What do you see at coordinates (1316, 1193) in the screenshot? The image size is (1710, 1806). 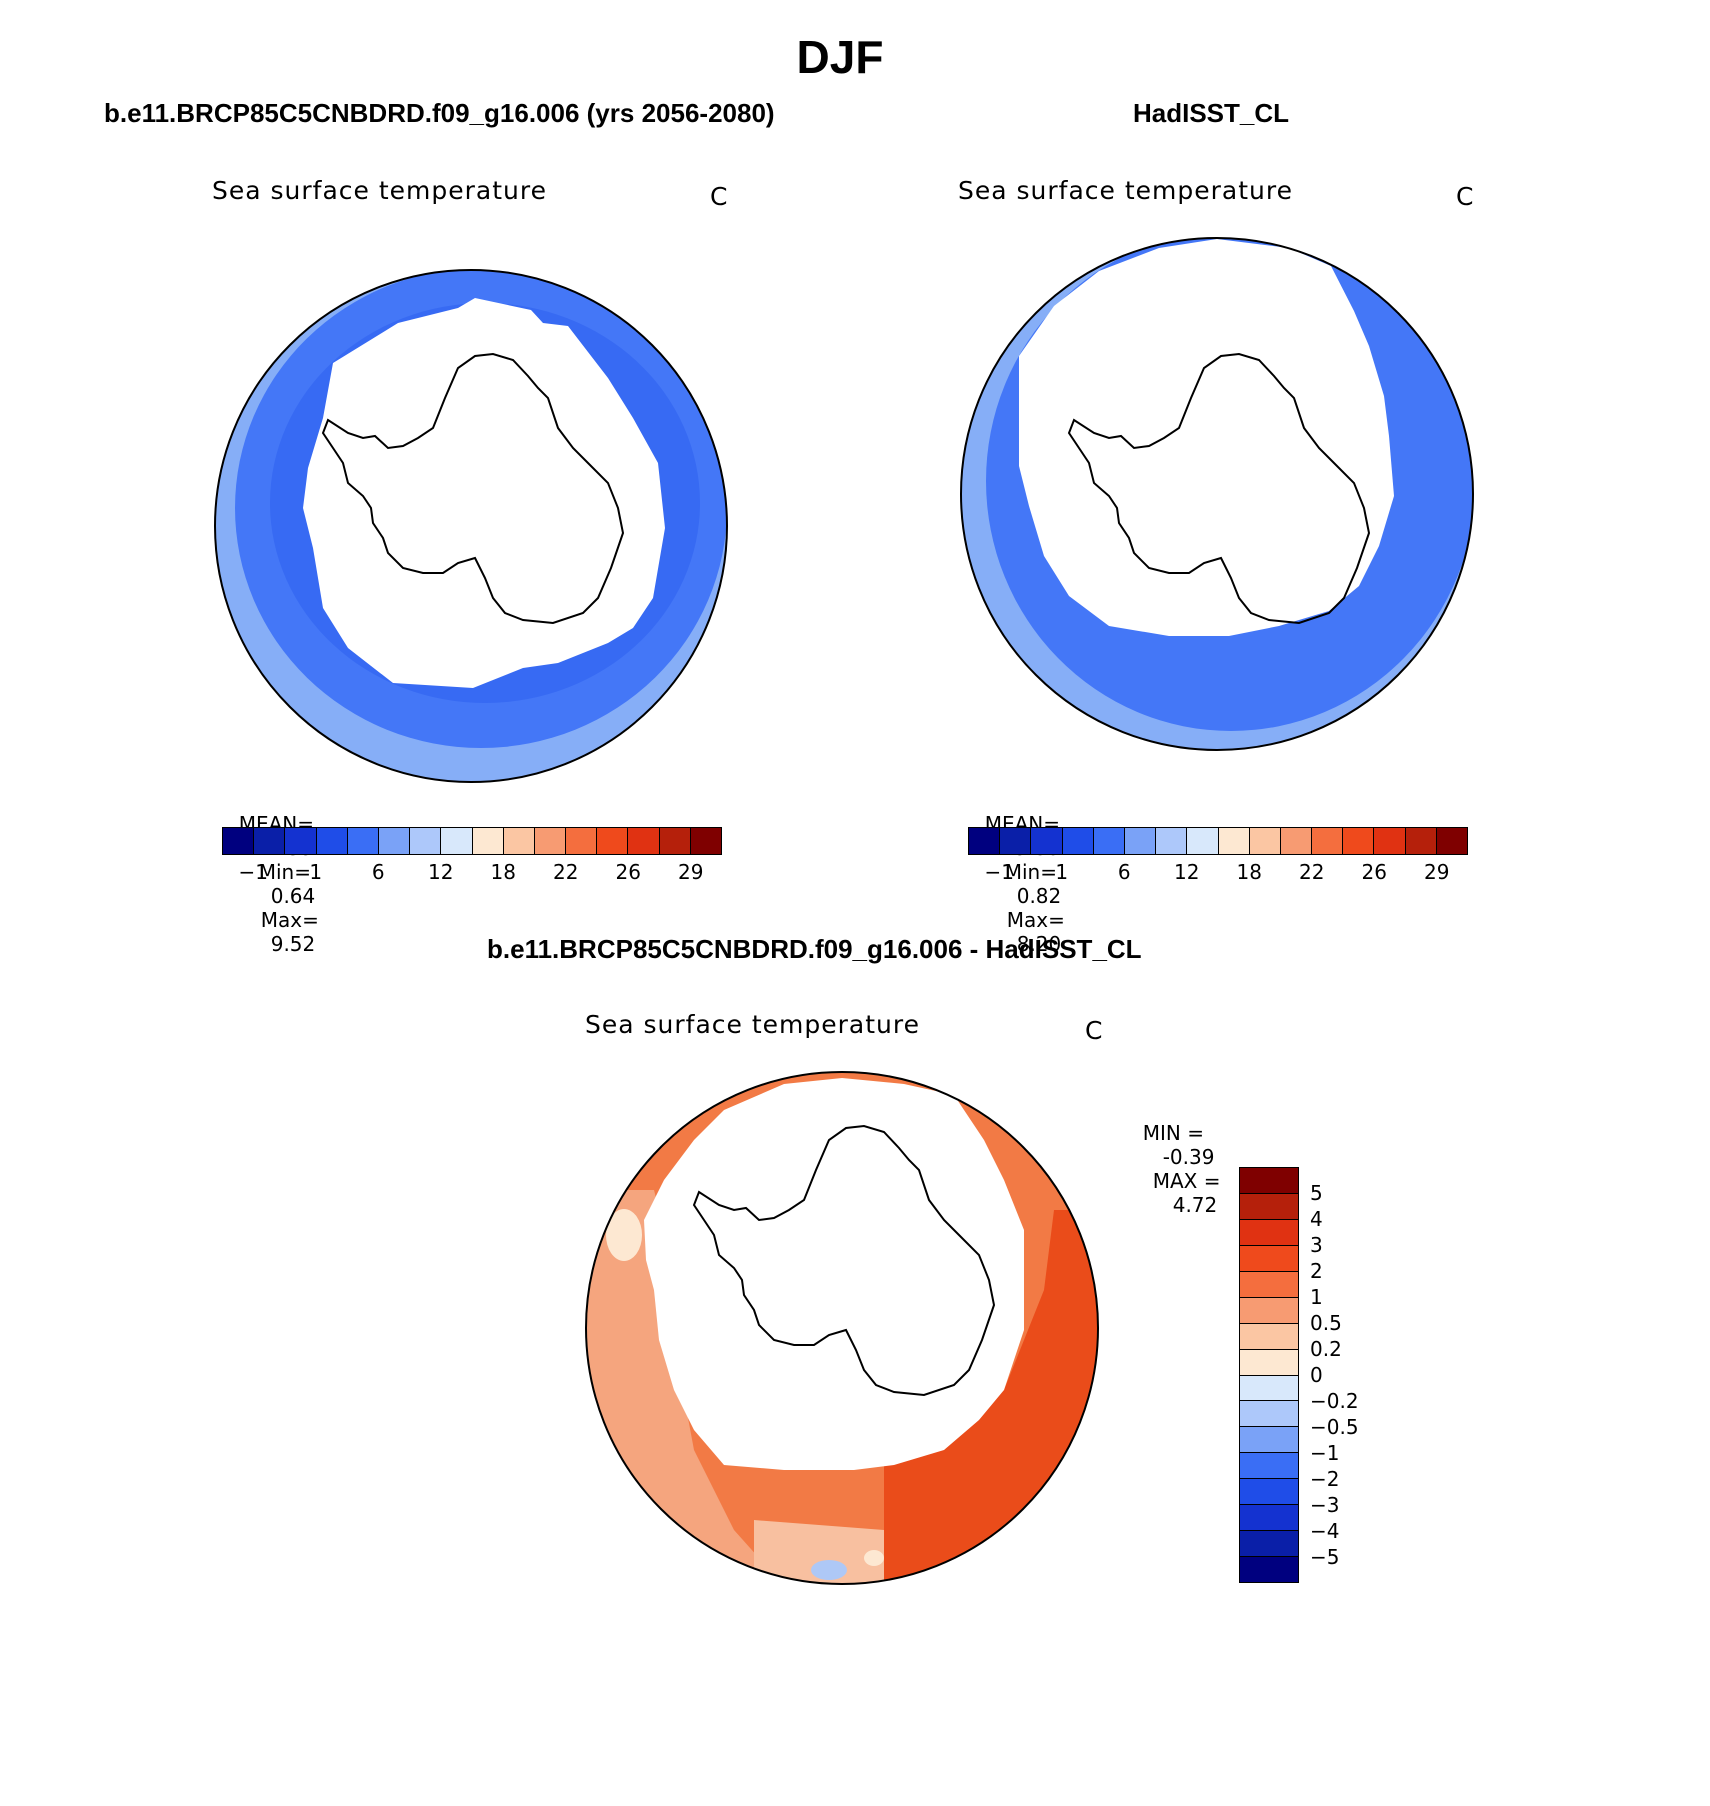 I see `diff-colorbar-tick-label: 5` at bounding box center [1316, 1193].